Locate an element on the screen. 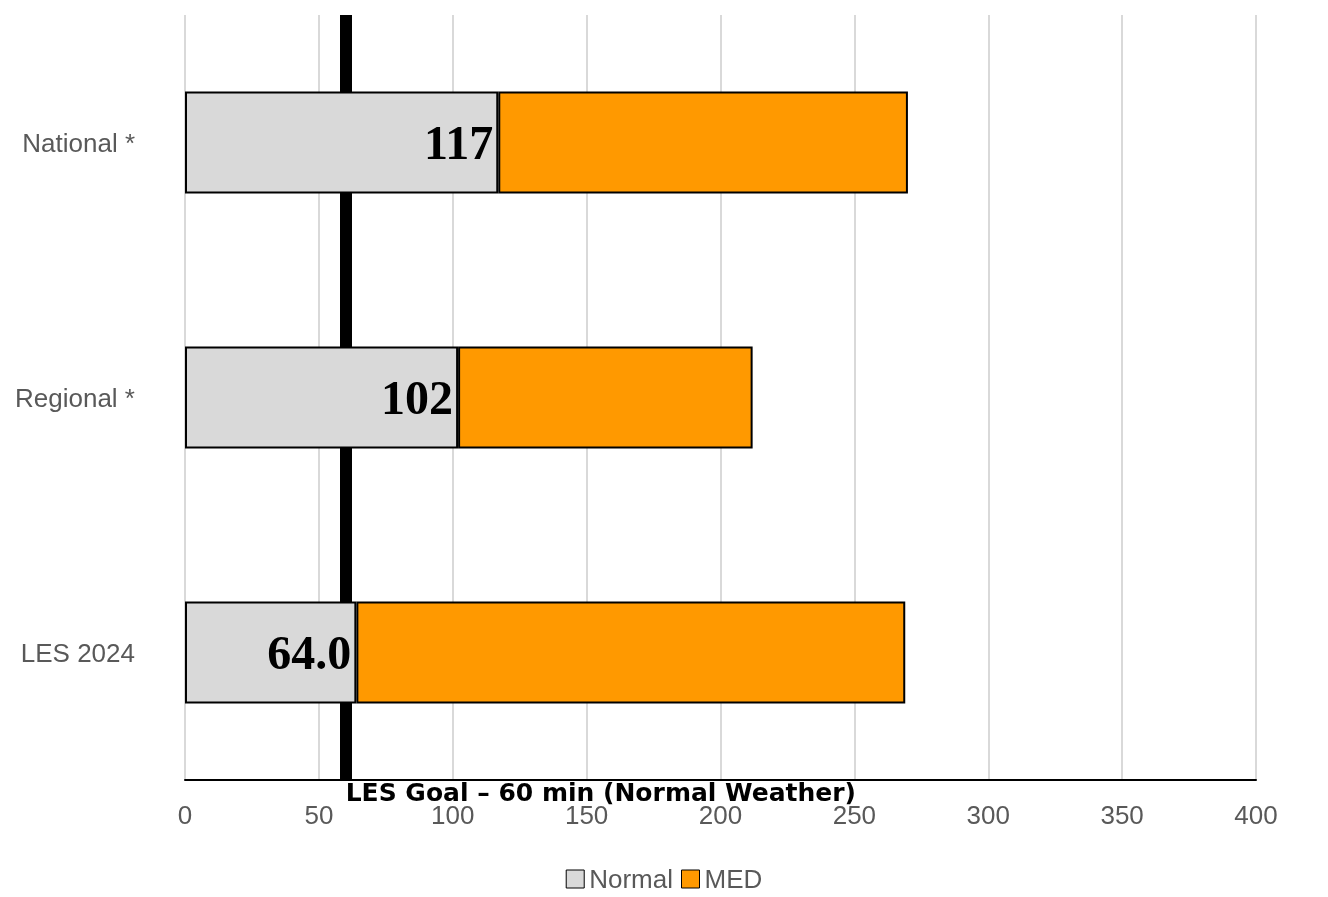 The width and height of the screenshot is (1328, 897). legend-label: Normal is located at coordinates (631, 879).